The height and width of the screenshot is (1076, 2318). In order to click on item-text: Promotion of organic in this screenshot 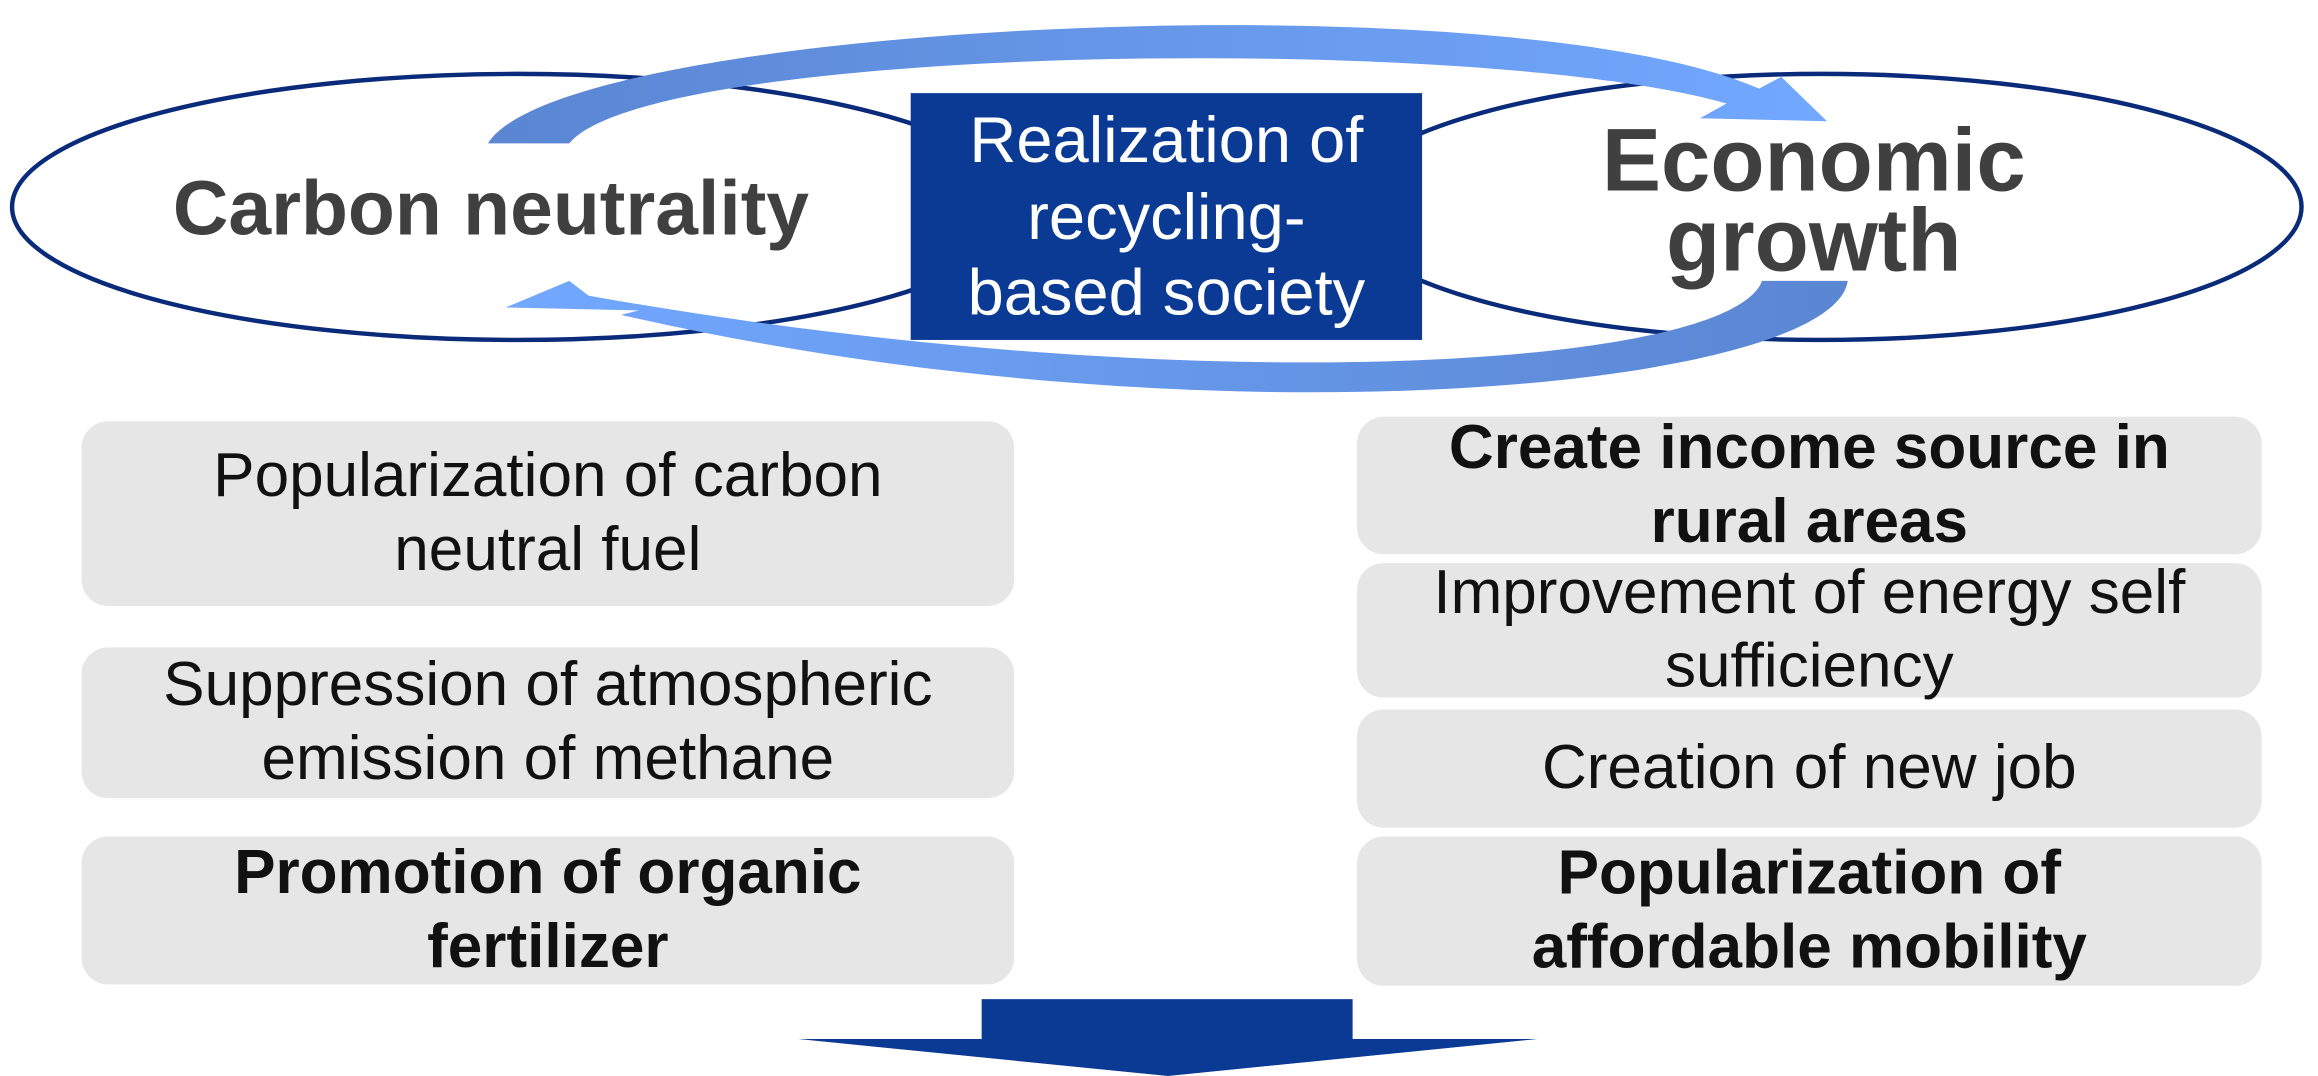, I will do `click(548, 872)`.